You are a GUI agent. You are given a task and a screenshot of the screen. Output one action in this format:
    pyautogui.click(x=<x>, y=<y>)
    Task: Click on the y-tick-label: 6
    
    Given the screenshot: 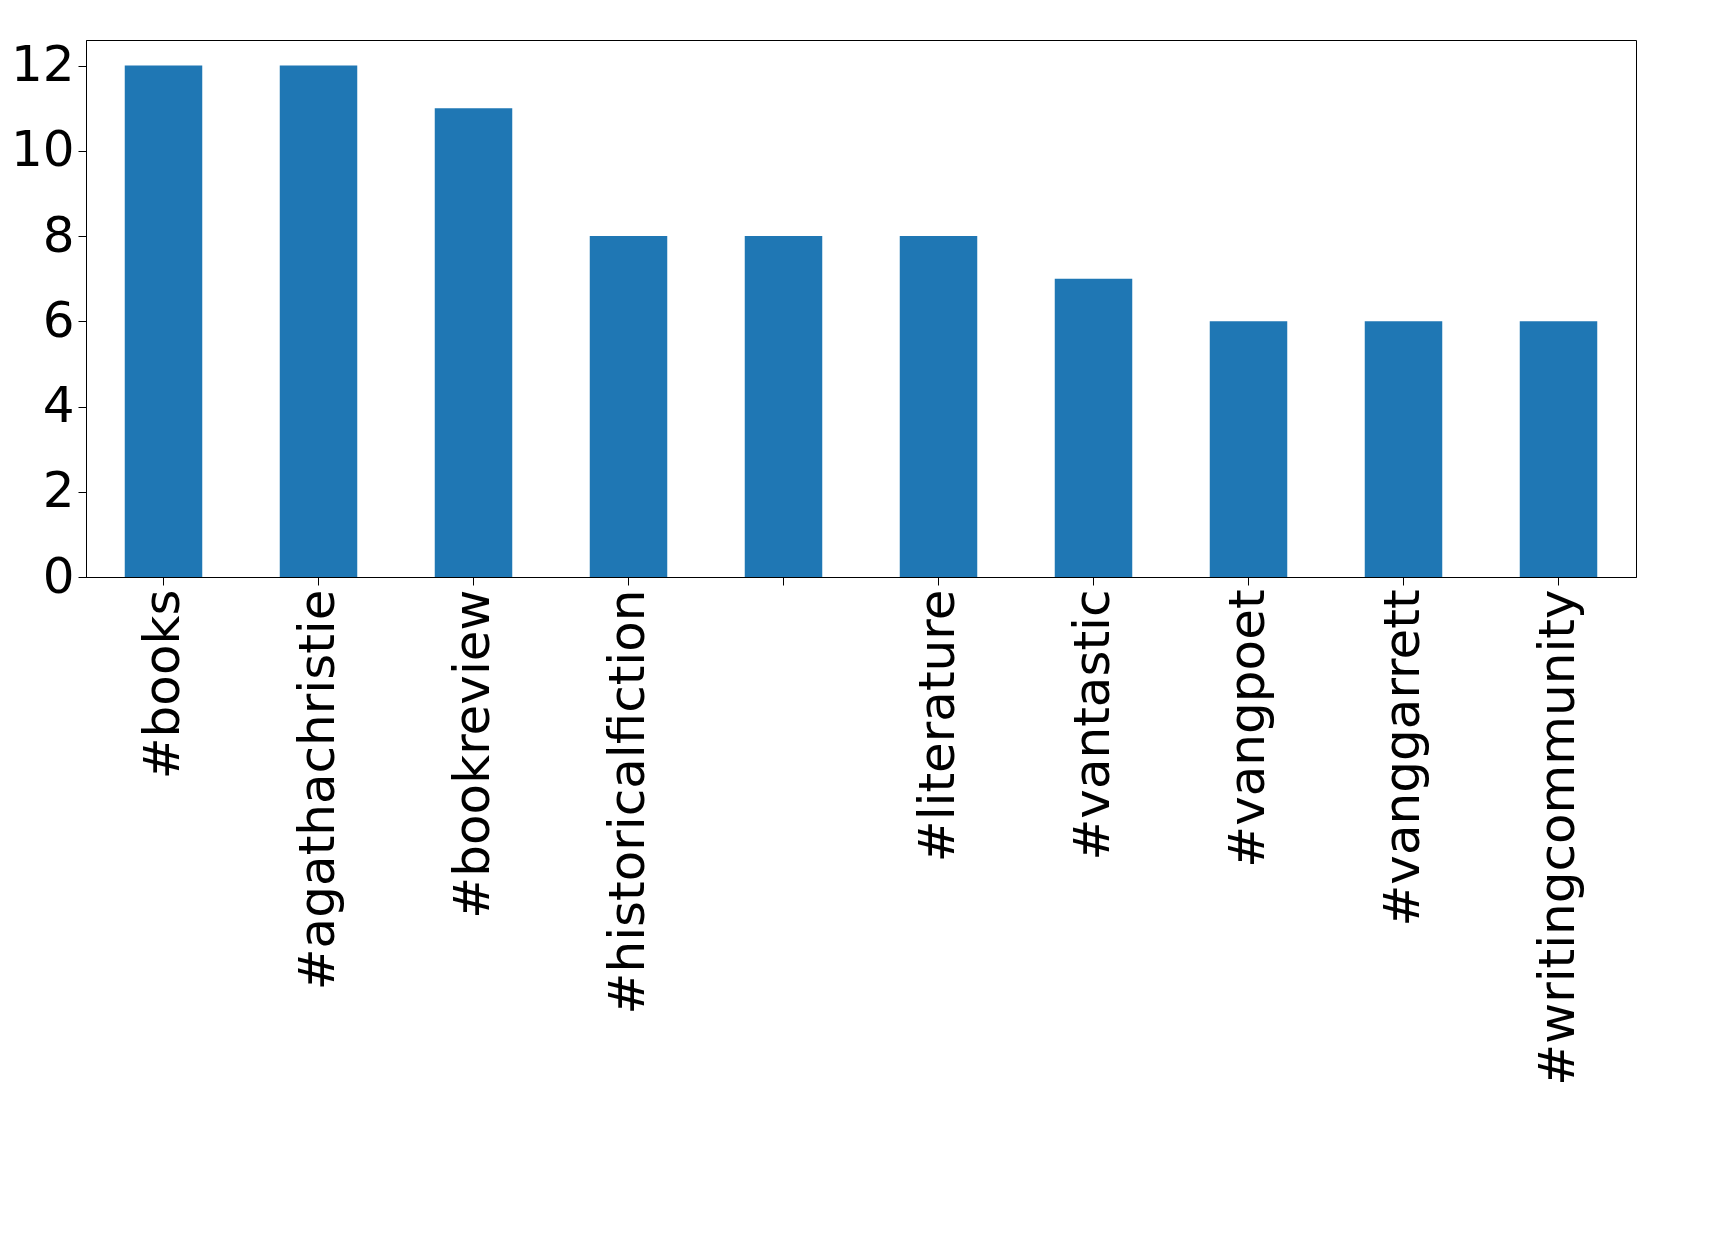 What is the action you would take?
    pyautogui.click(x=58, y=319)
    